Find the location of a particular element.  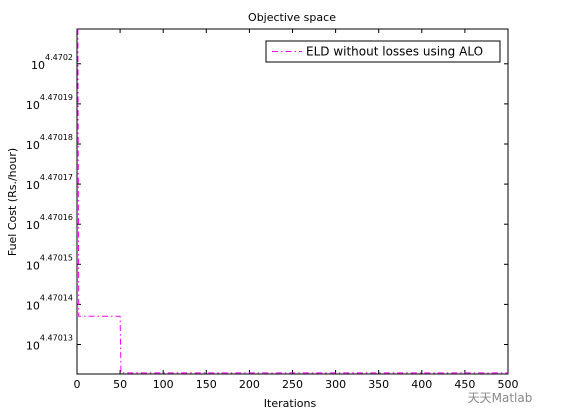

x-tick-label: 100 is located at coordinates (163, 384).